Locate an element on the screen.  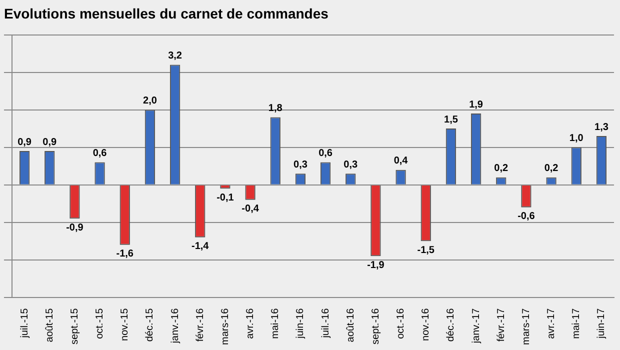
x-tick-label: juin-16 is located at coordinates (300, 324).